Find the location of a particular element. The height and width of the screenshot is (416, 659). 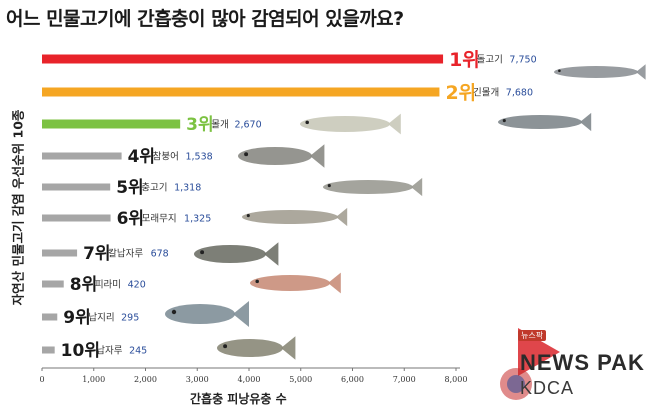

bar-category-label: 납자루 is located at coordinates (109, 351).